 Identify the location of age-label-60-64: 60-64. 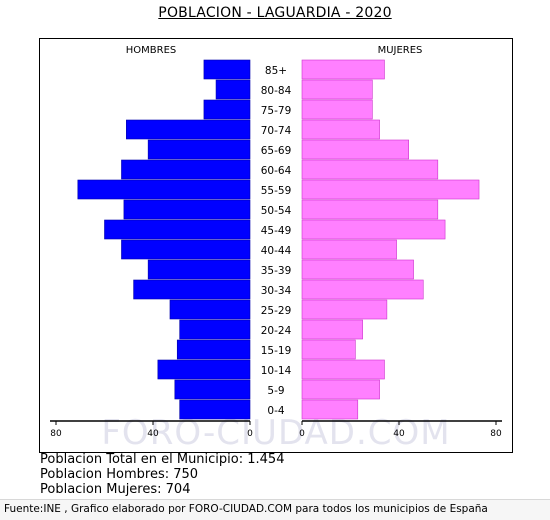
(276, 171).